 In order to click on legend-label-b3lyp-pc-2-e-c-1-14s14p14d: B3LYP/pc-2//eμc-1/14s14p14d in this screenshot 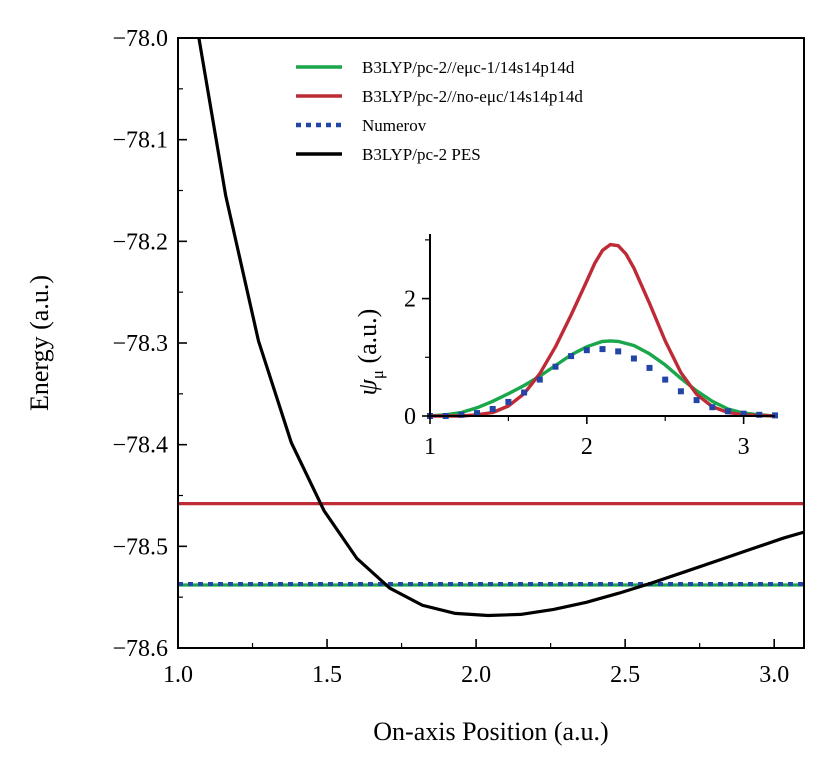, I will do `click(468, 67)`.